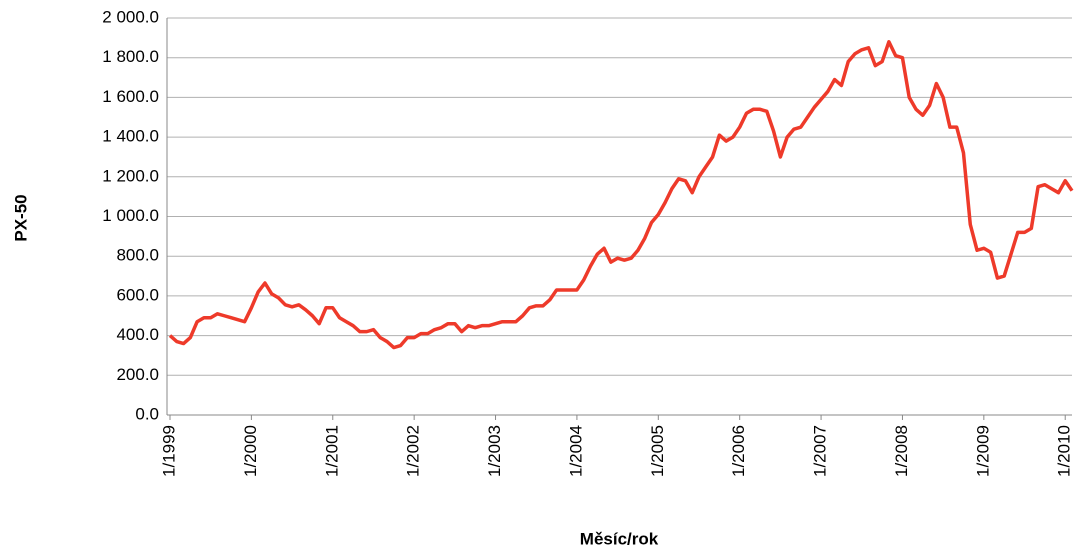 The width and height of the screenshot is (1078, 556). I want to click on x-tick-label: 1/2000, so click(250, 451).